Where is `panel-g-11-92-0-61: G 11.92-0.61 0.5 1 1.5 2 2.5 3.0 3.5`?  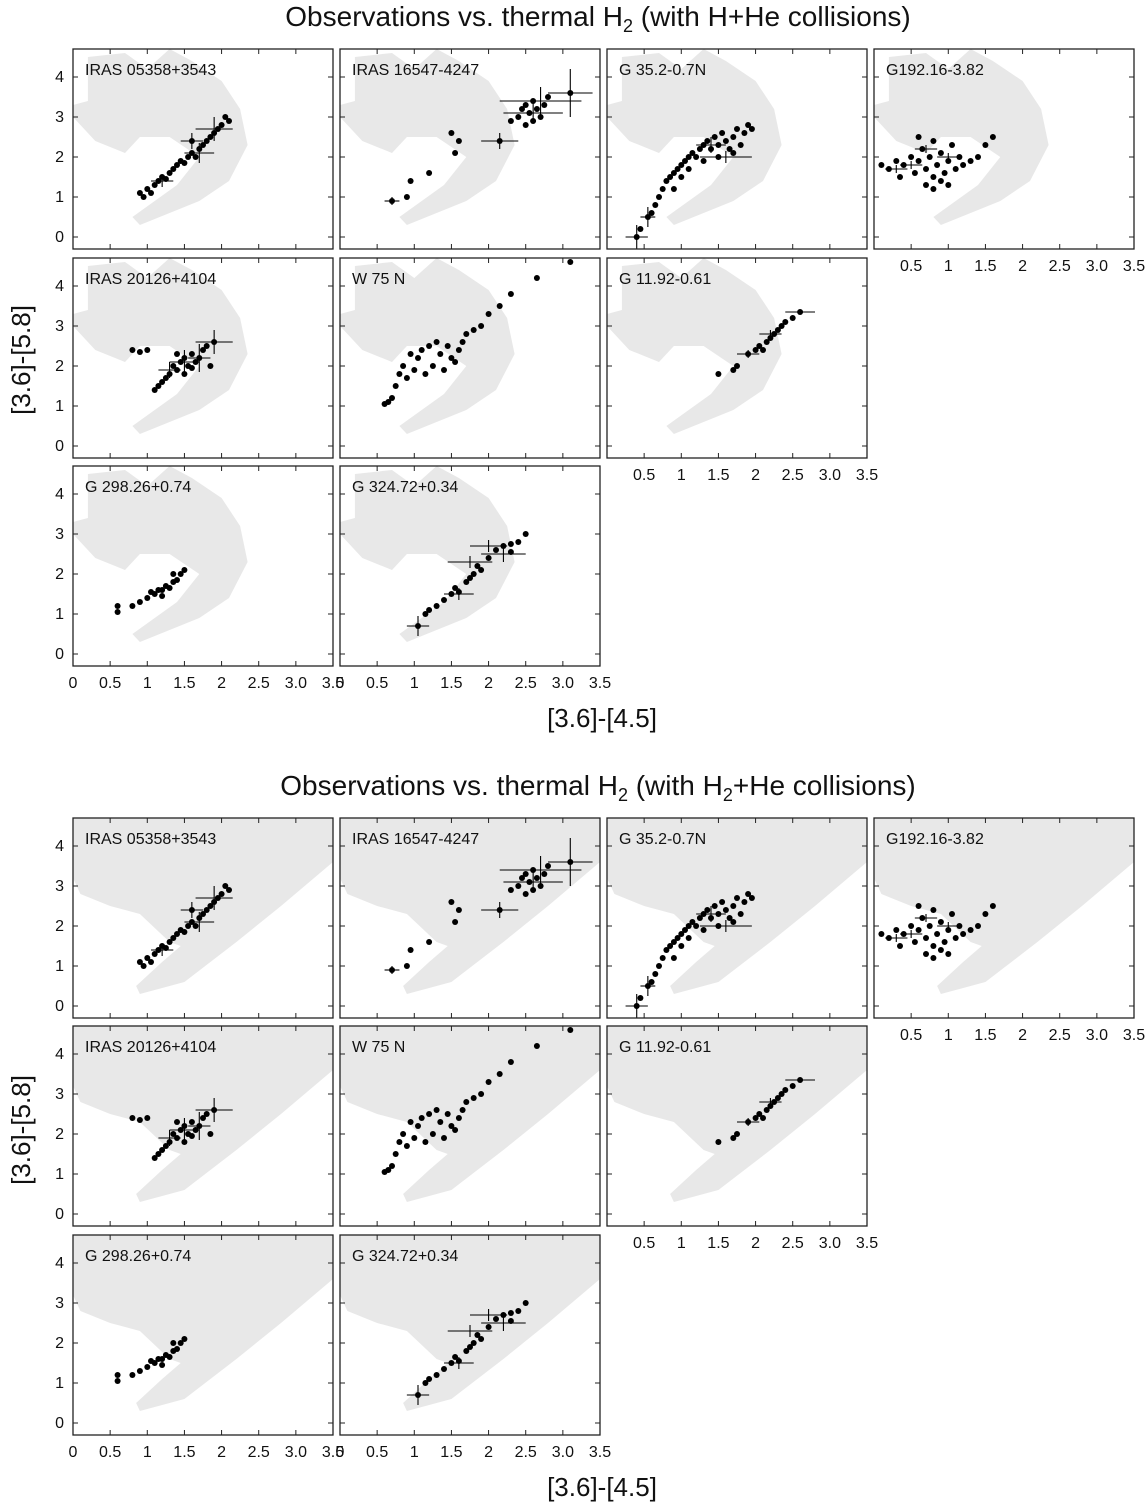
panel-g-11-92-0-61: G 11.92-0.61 0.5 1 1.5 2 2.5 3.0 3.5 is located at coordinates (742, 1138).